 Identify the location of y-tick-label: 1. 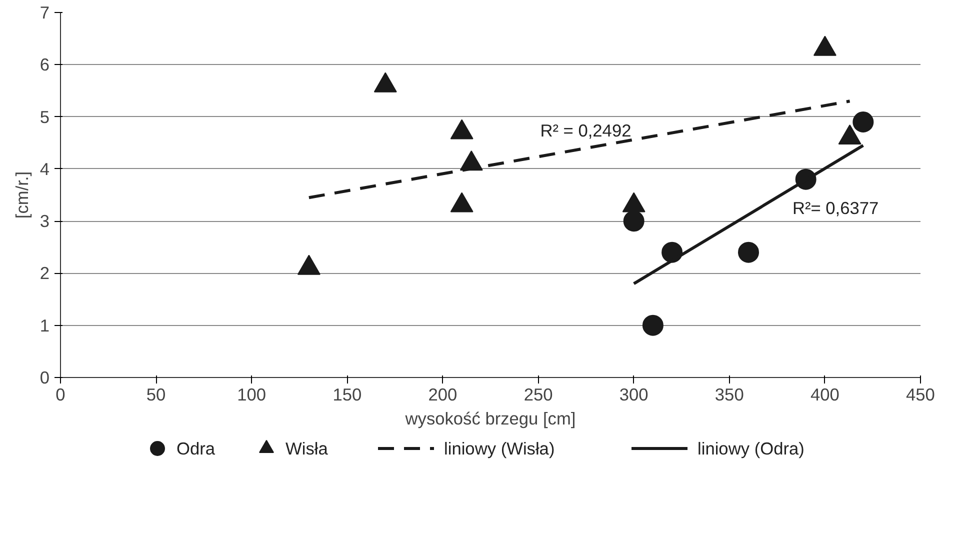
(45, 325).